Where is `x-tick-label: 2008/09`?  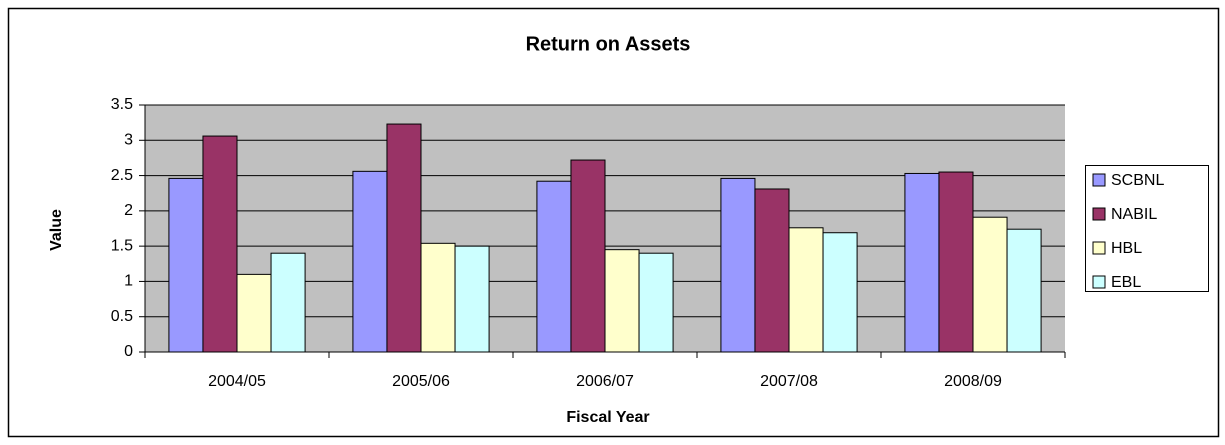
x-tick-label: 2008/09 is located at coordinates (973, 381).